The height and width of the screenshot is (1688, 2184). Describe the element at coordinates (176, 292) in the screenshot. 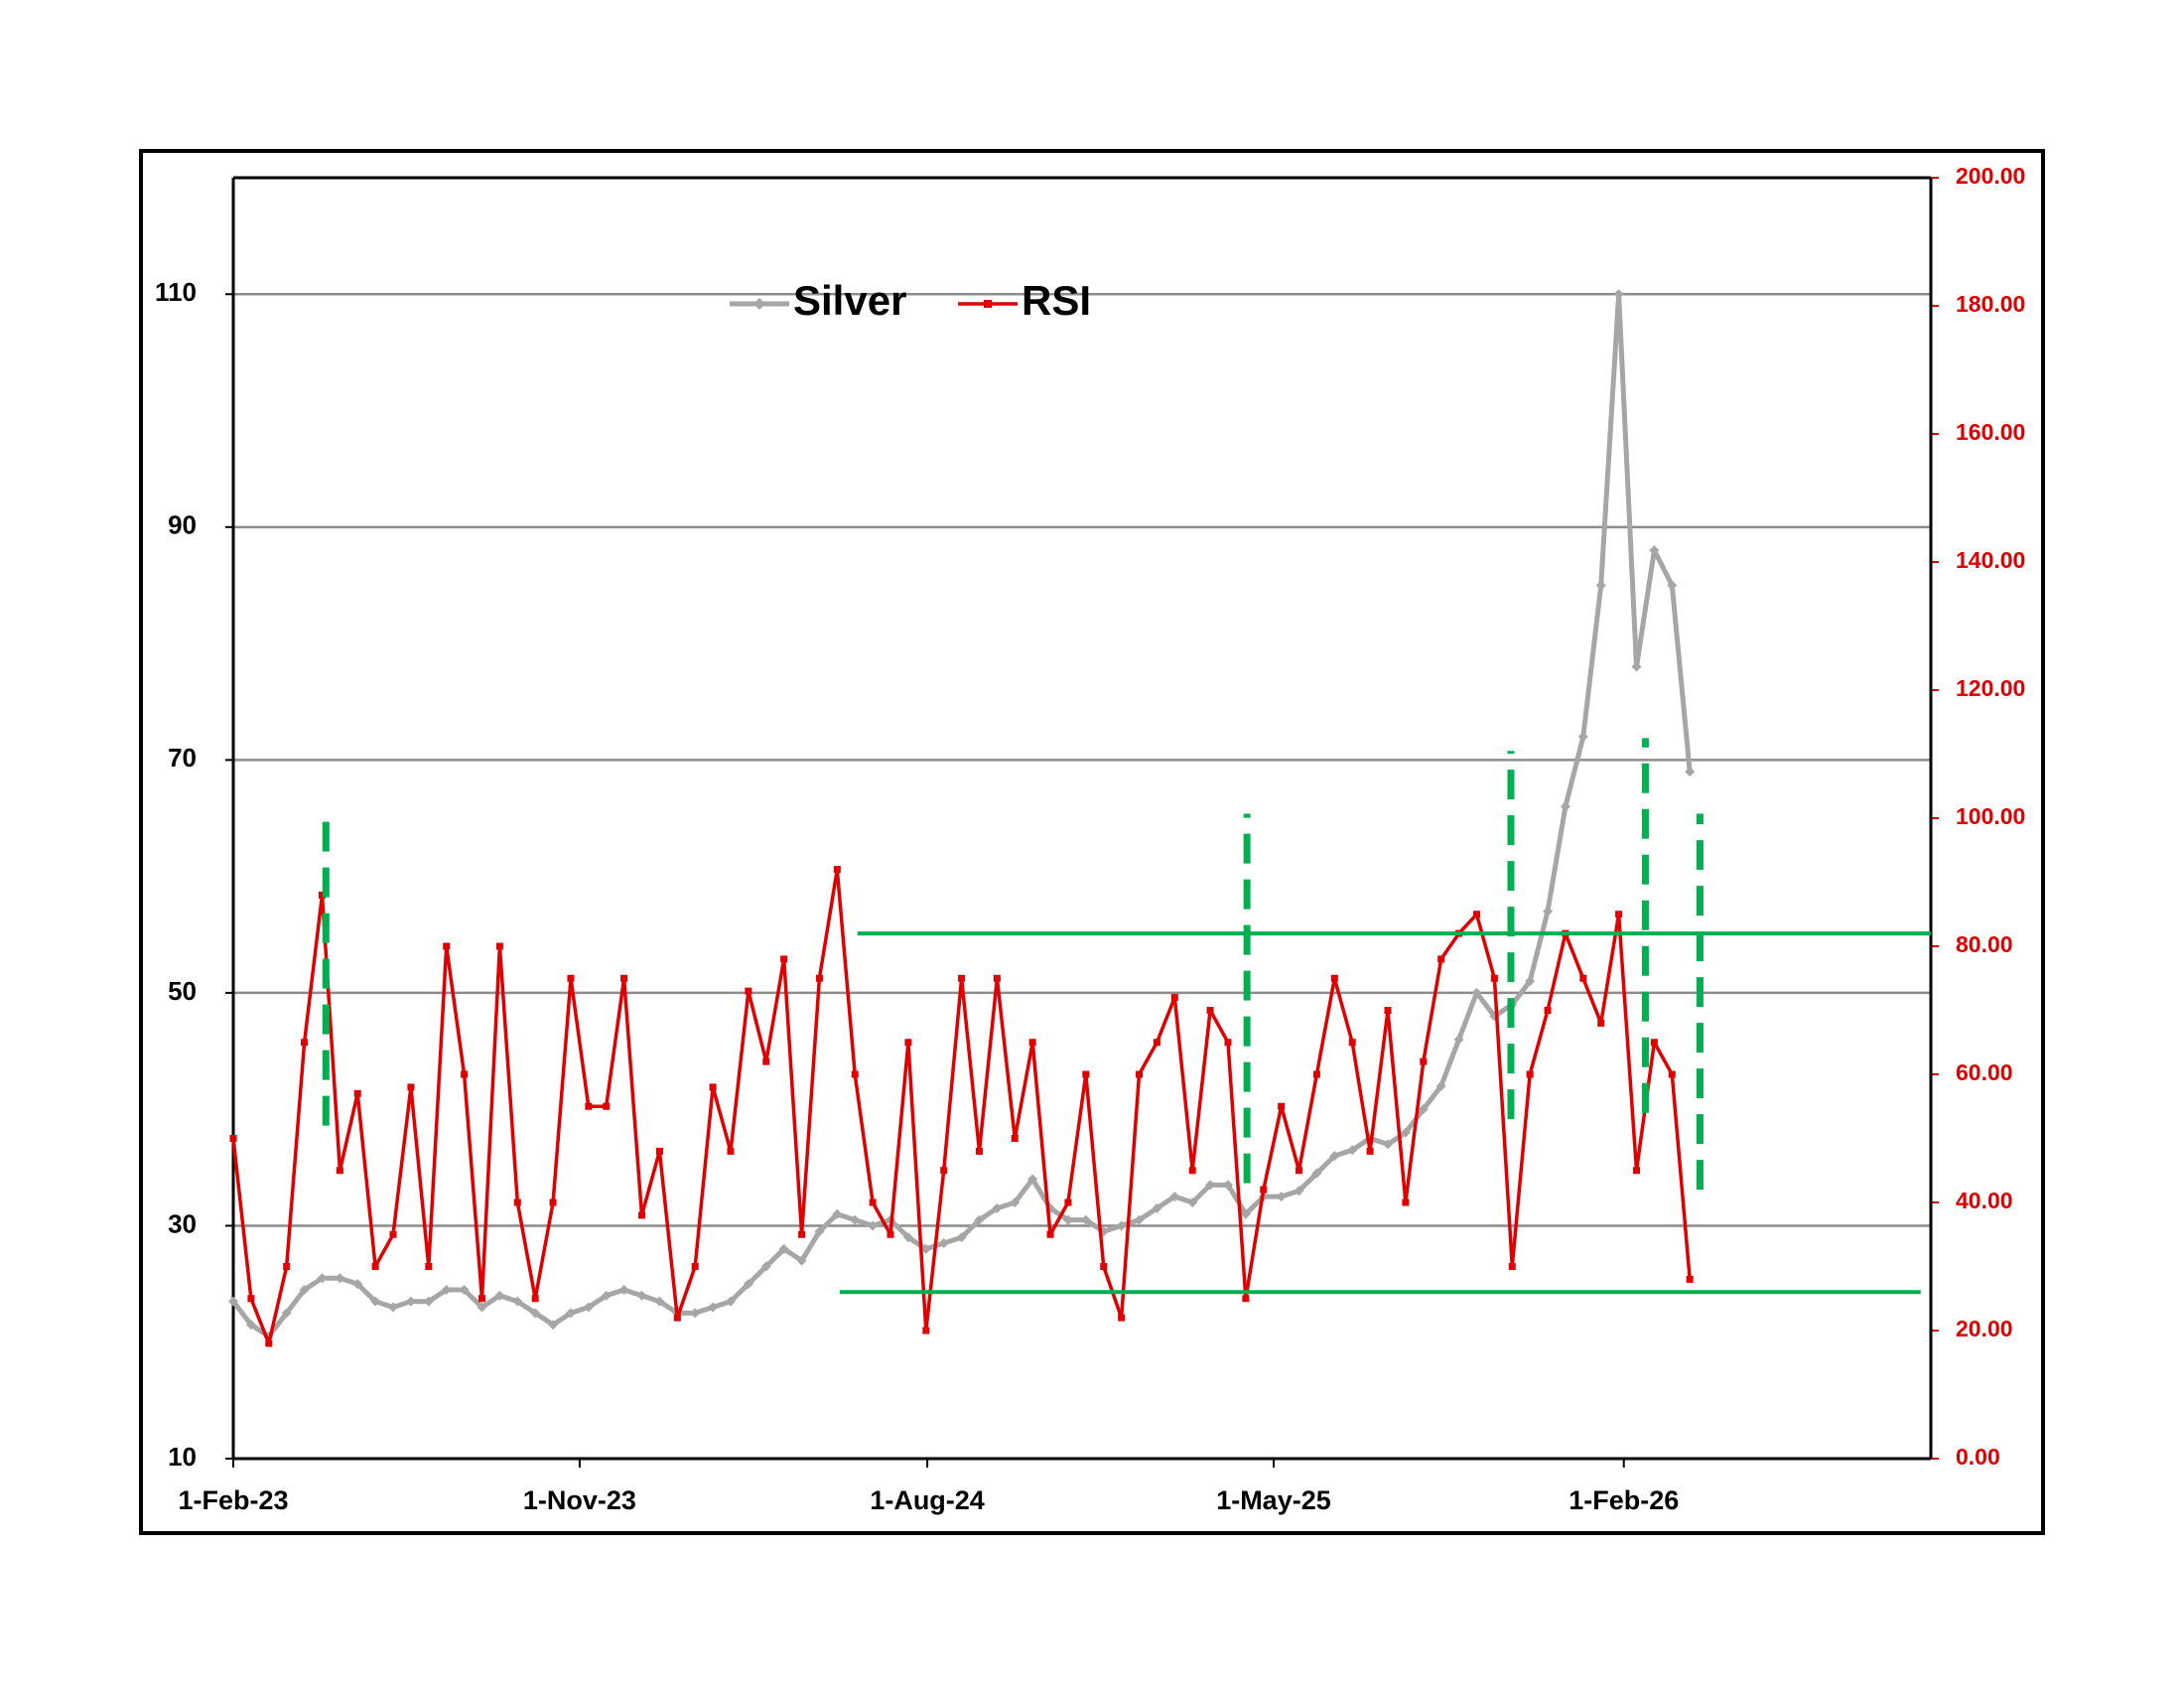

I see `y-tick-label: 110` at that location.